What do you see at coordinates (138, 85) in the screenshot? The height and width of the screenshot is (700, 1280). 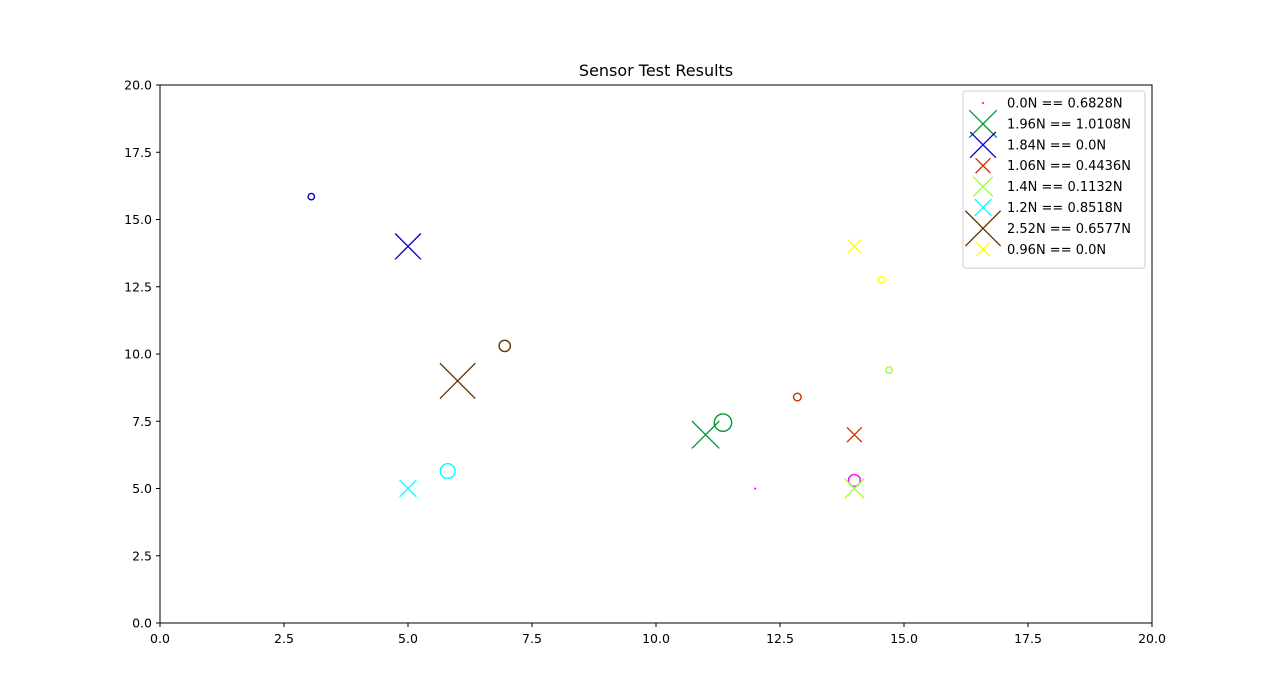 I see `y-tick-label: 20.0` at bounding box center [138, 85].